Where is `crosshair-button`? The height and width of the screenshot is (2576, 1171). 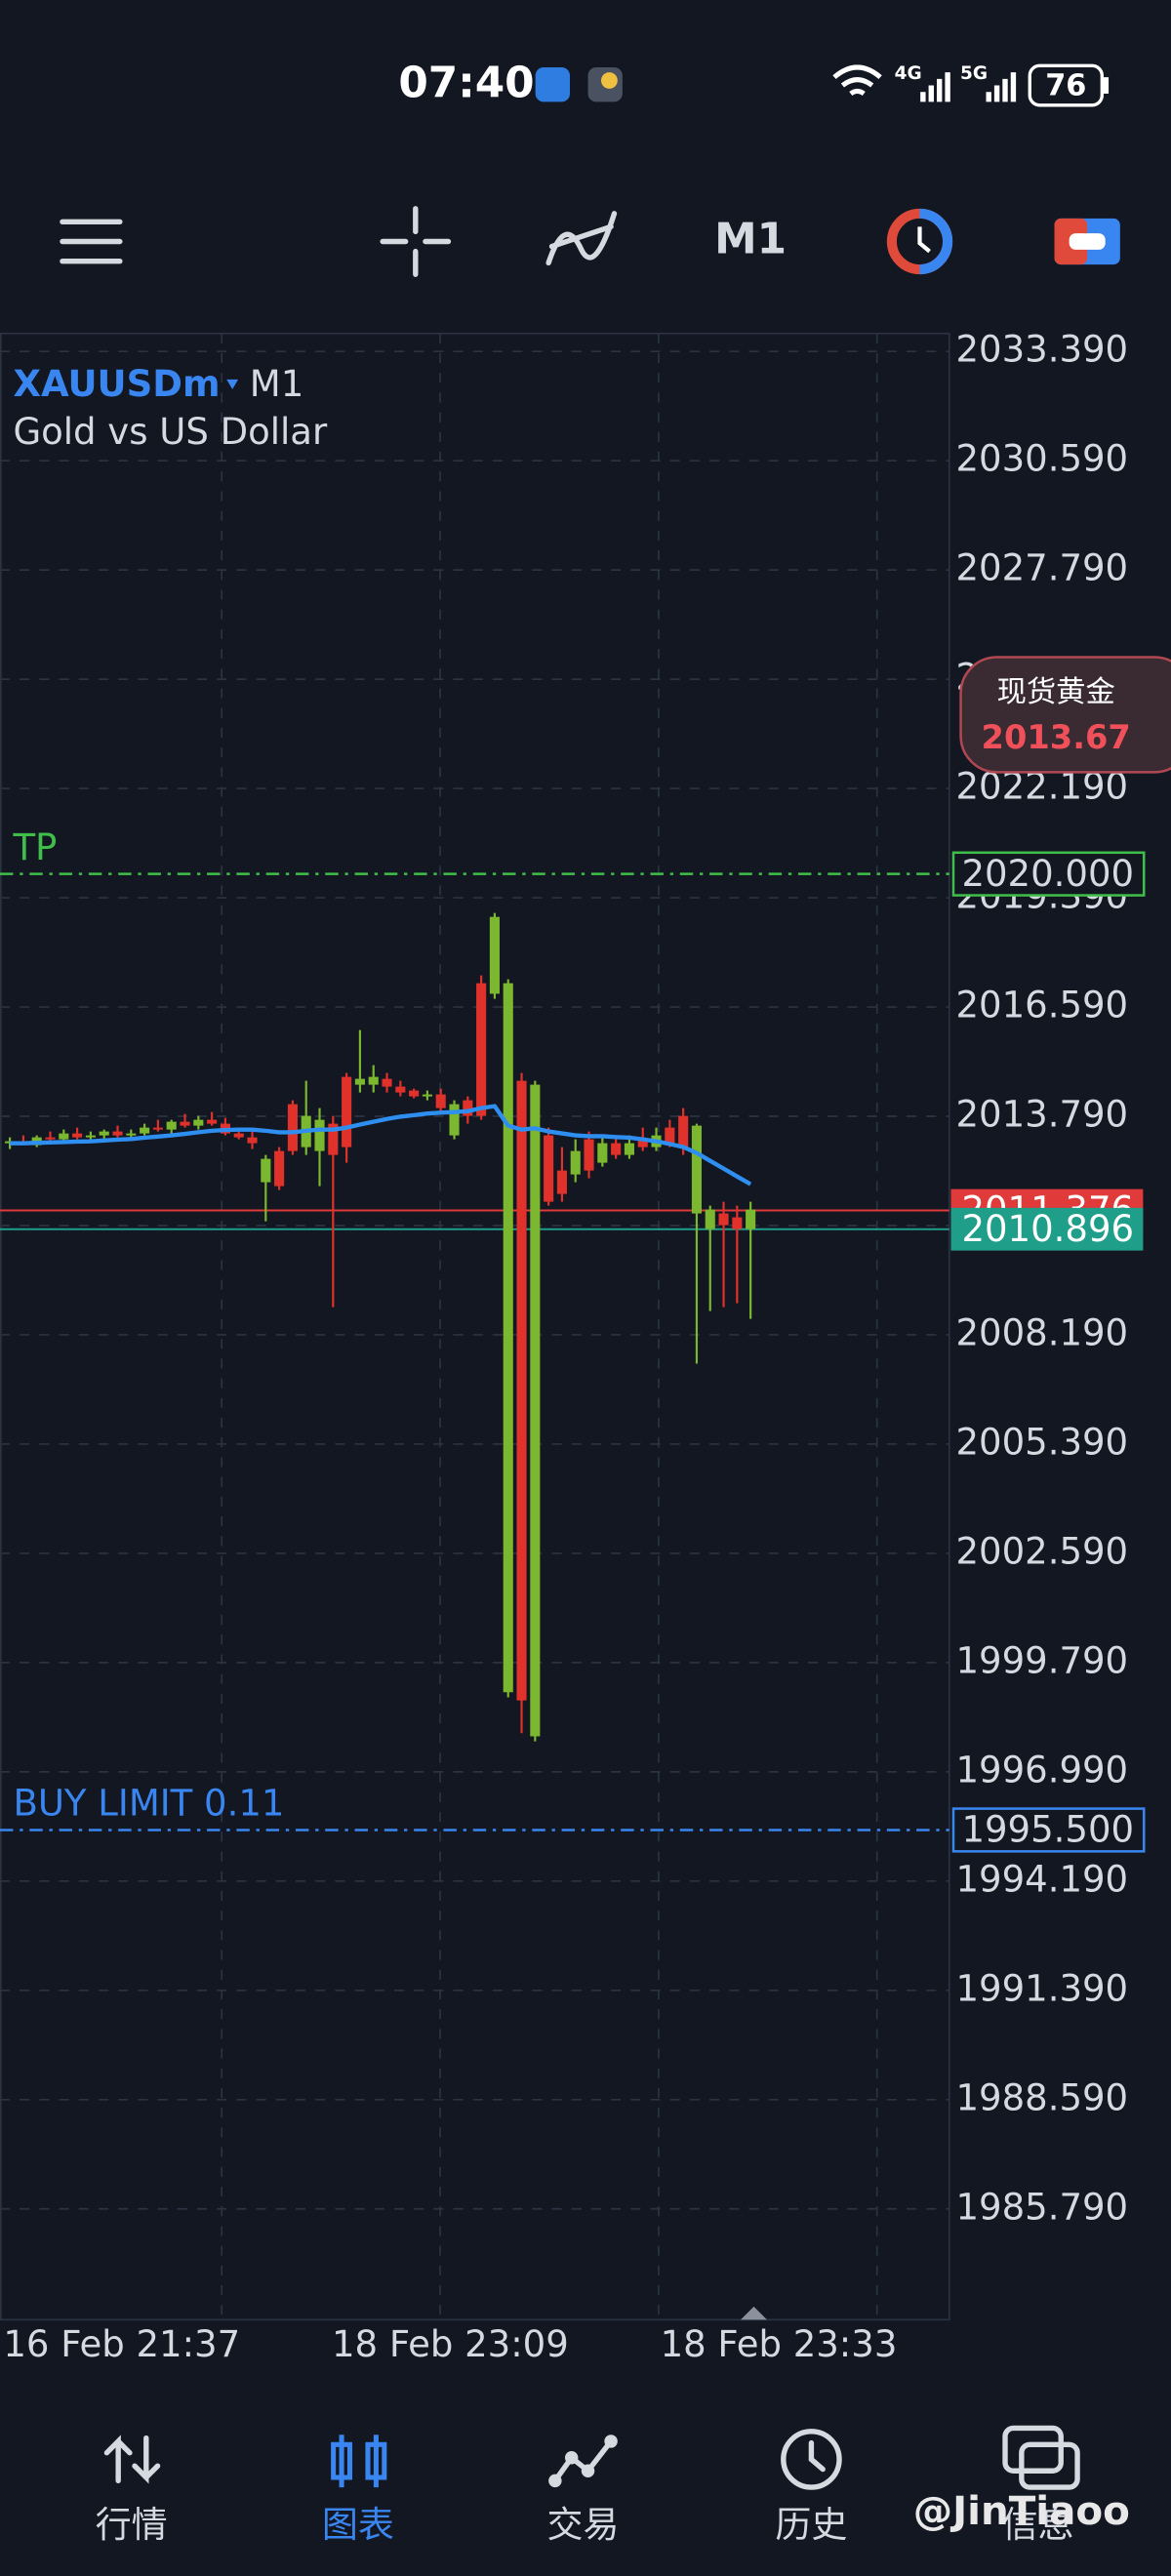
crosshair-button is located at coordinates (416, 241).